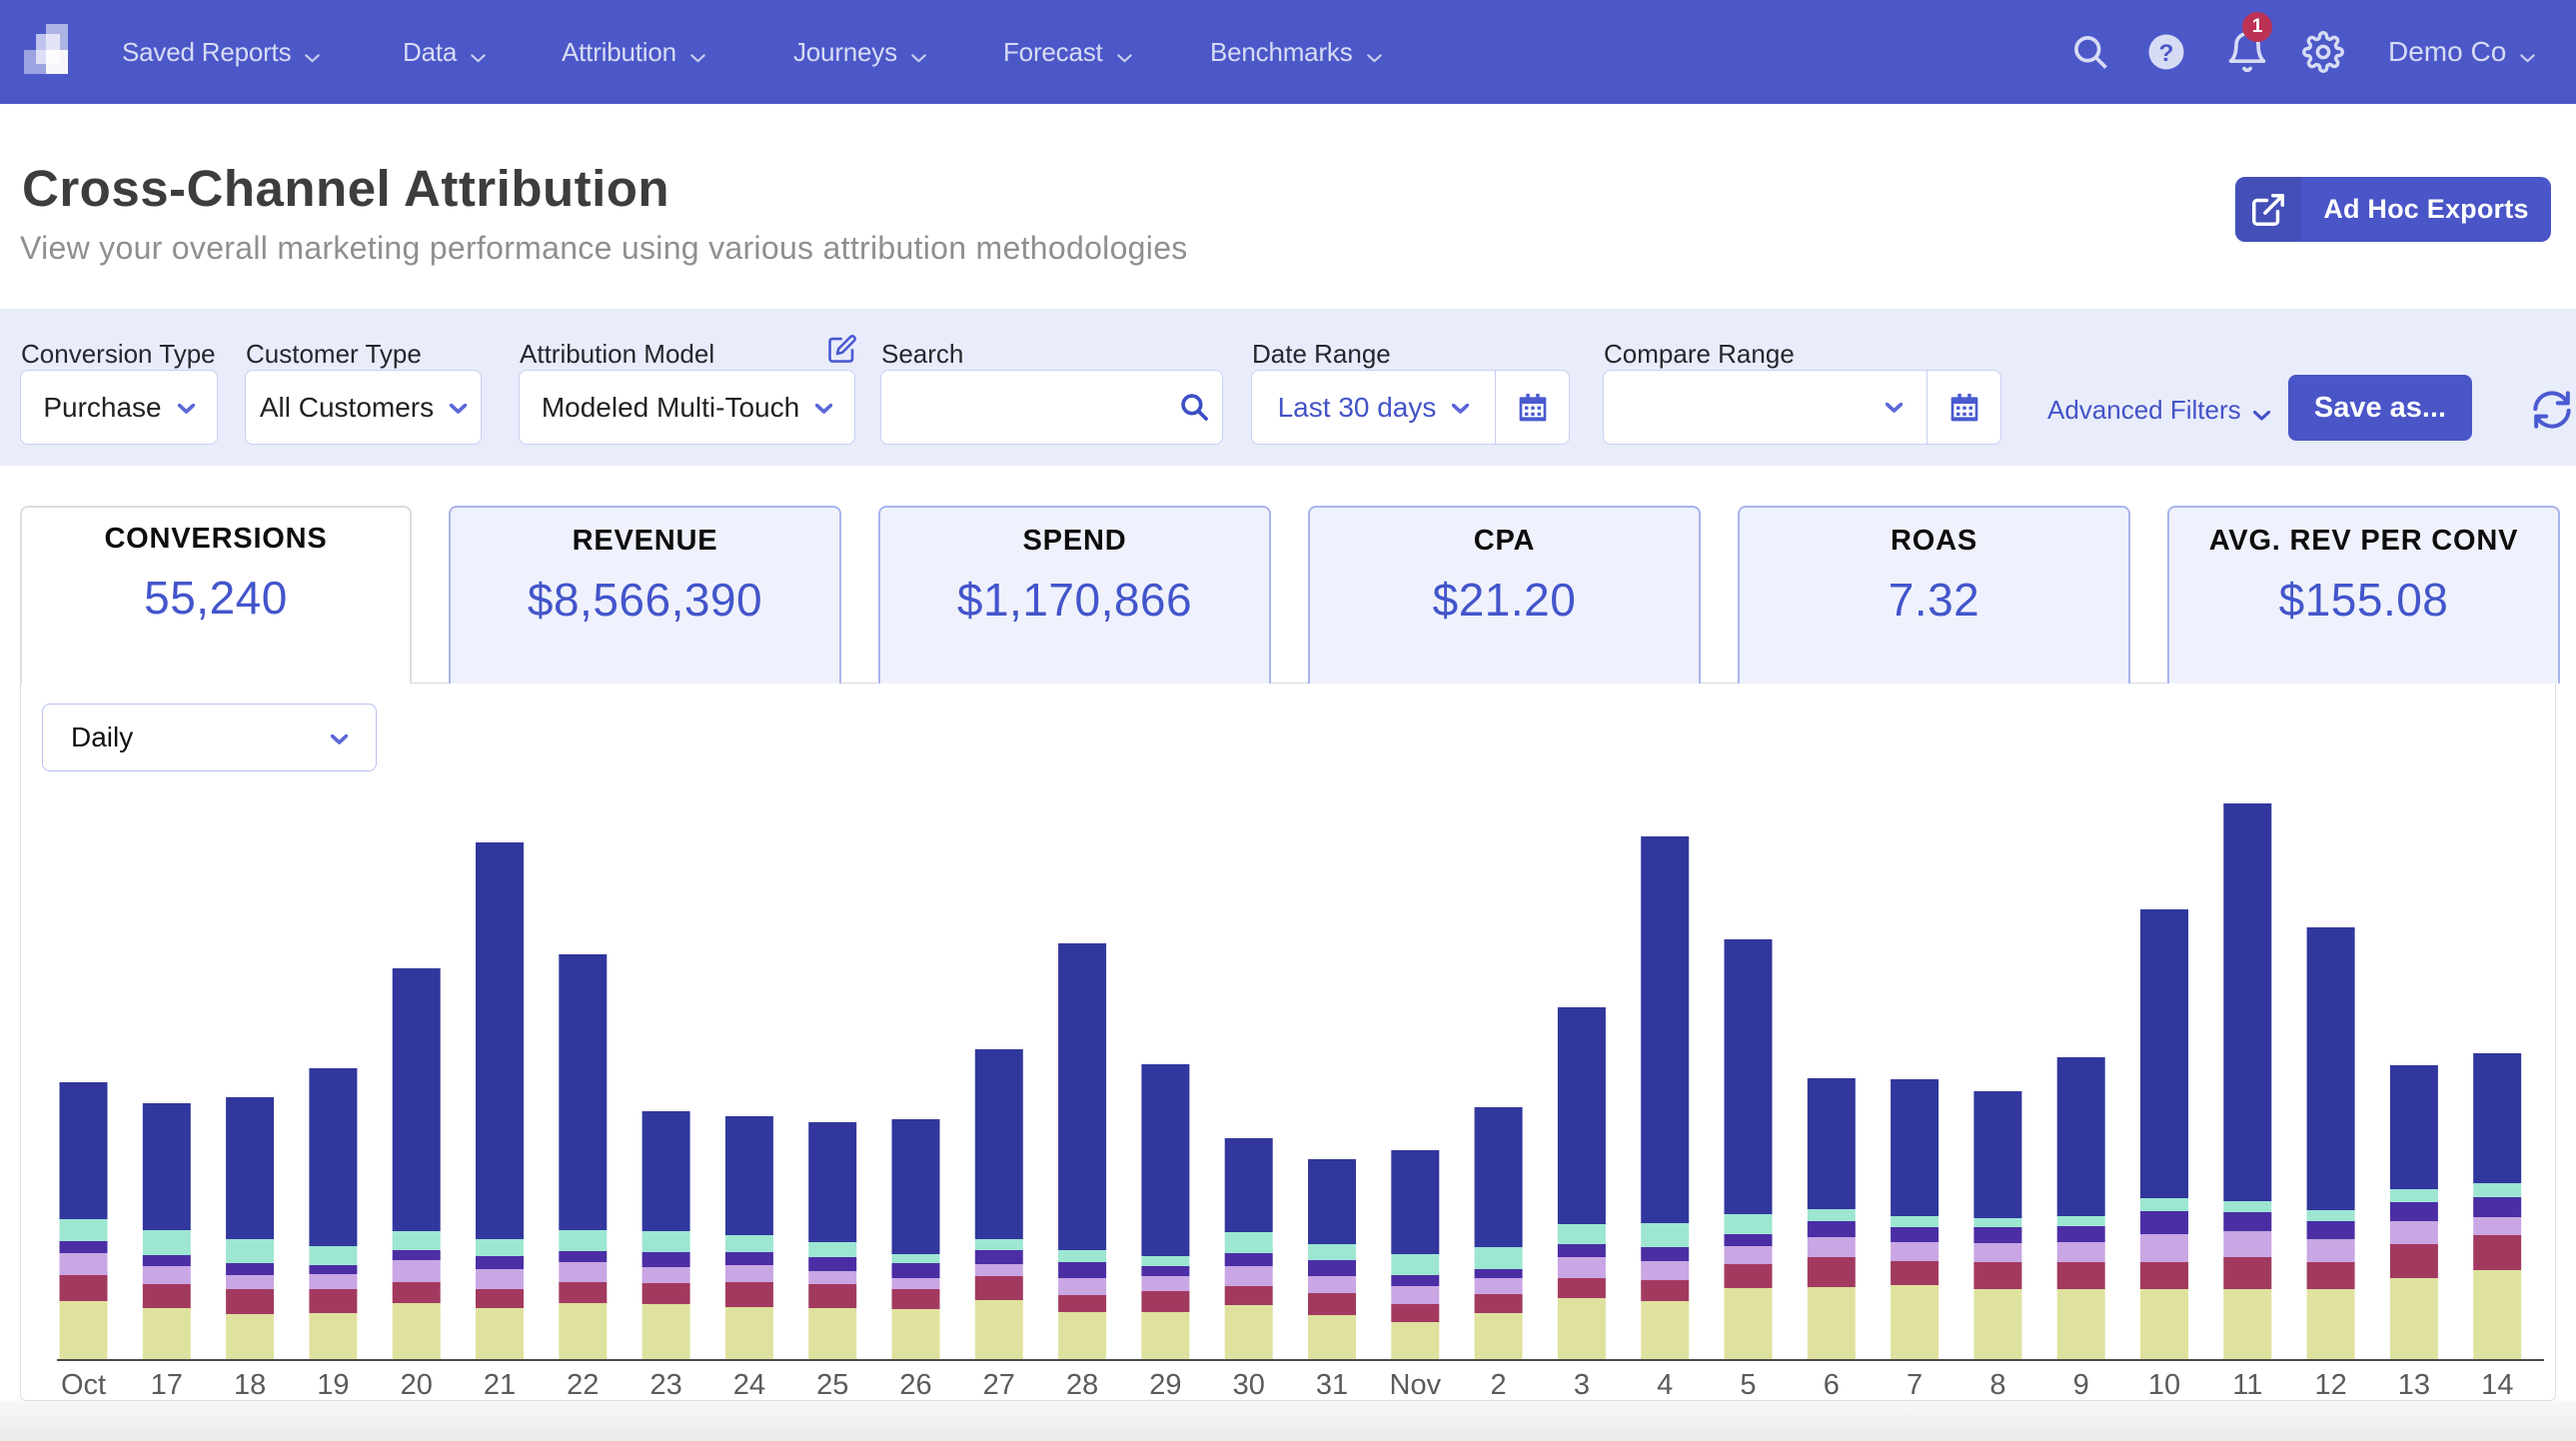 The width and height of the screenshot is (2576, 1441). What do you see at coordinates (2330, 1385) in the screenshot?
I see `svg-text: 12` at bounding box center [2330, 1385].